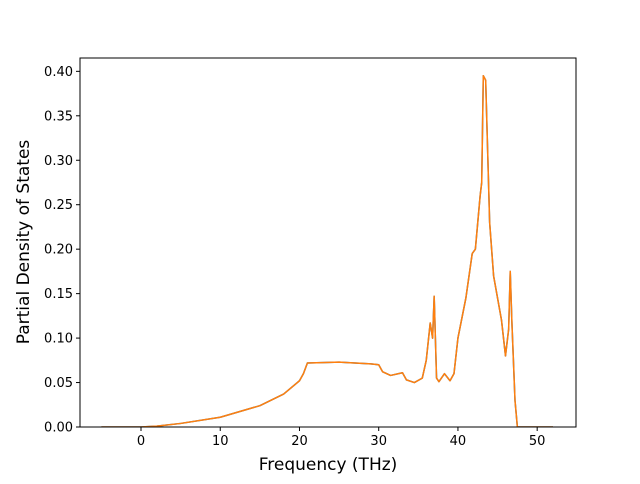 This screenshot has height=484, width=640. Describe the element at coordinates (58, 161) in the screenshot. I see `y-tick-label: 0.30` at that location.